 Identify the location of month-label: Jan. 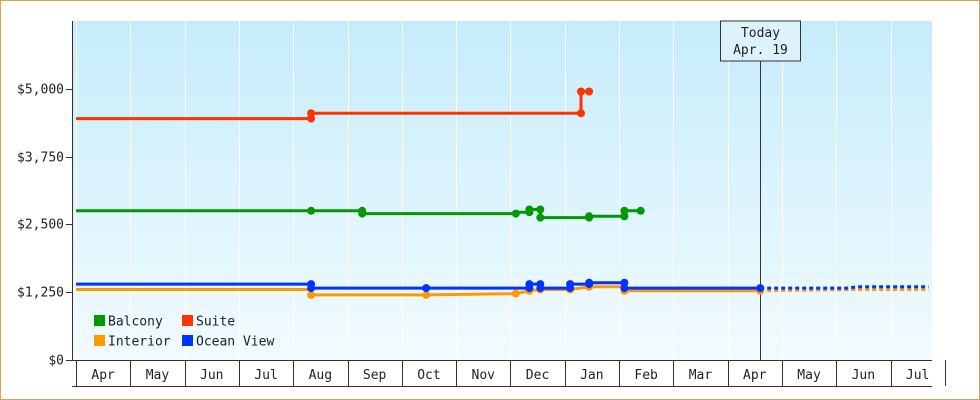
(591, 375).